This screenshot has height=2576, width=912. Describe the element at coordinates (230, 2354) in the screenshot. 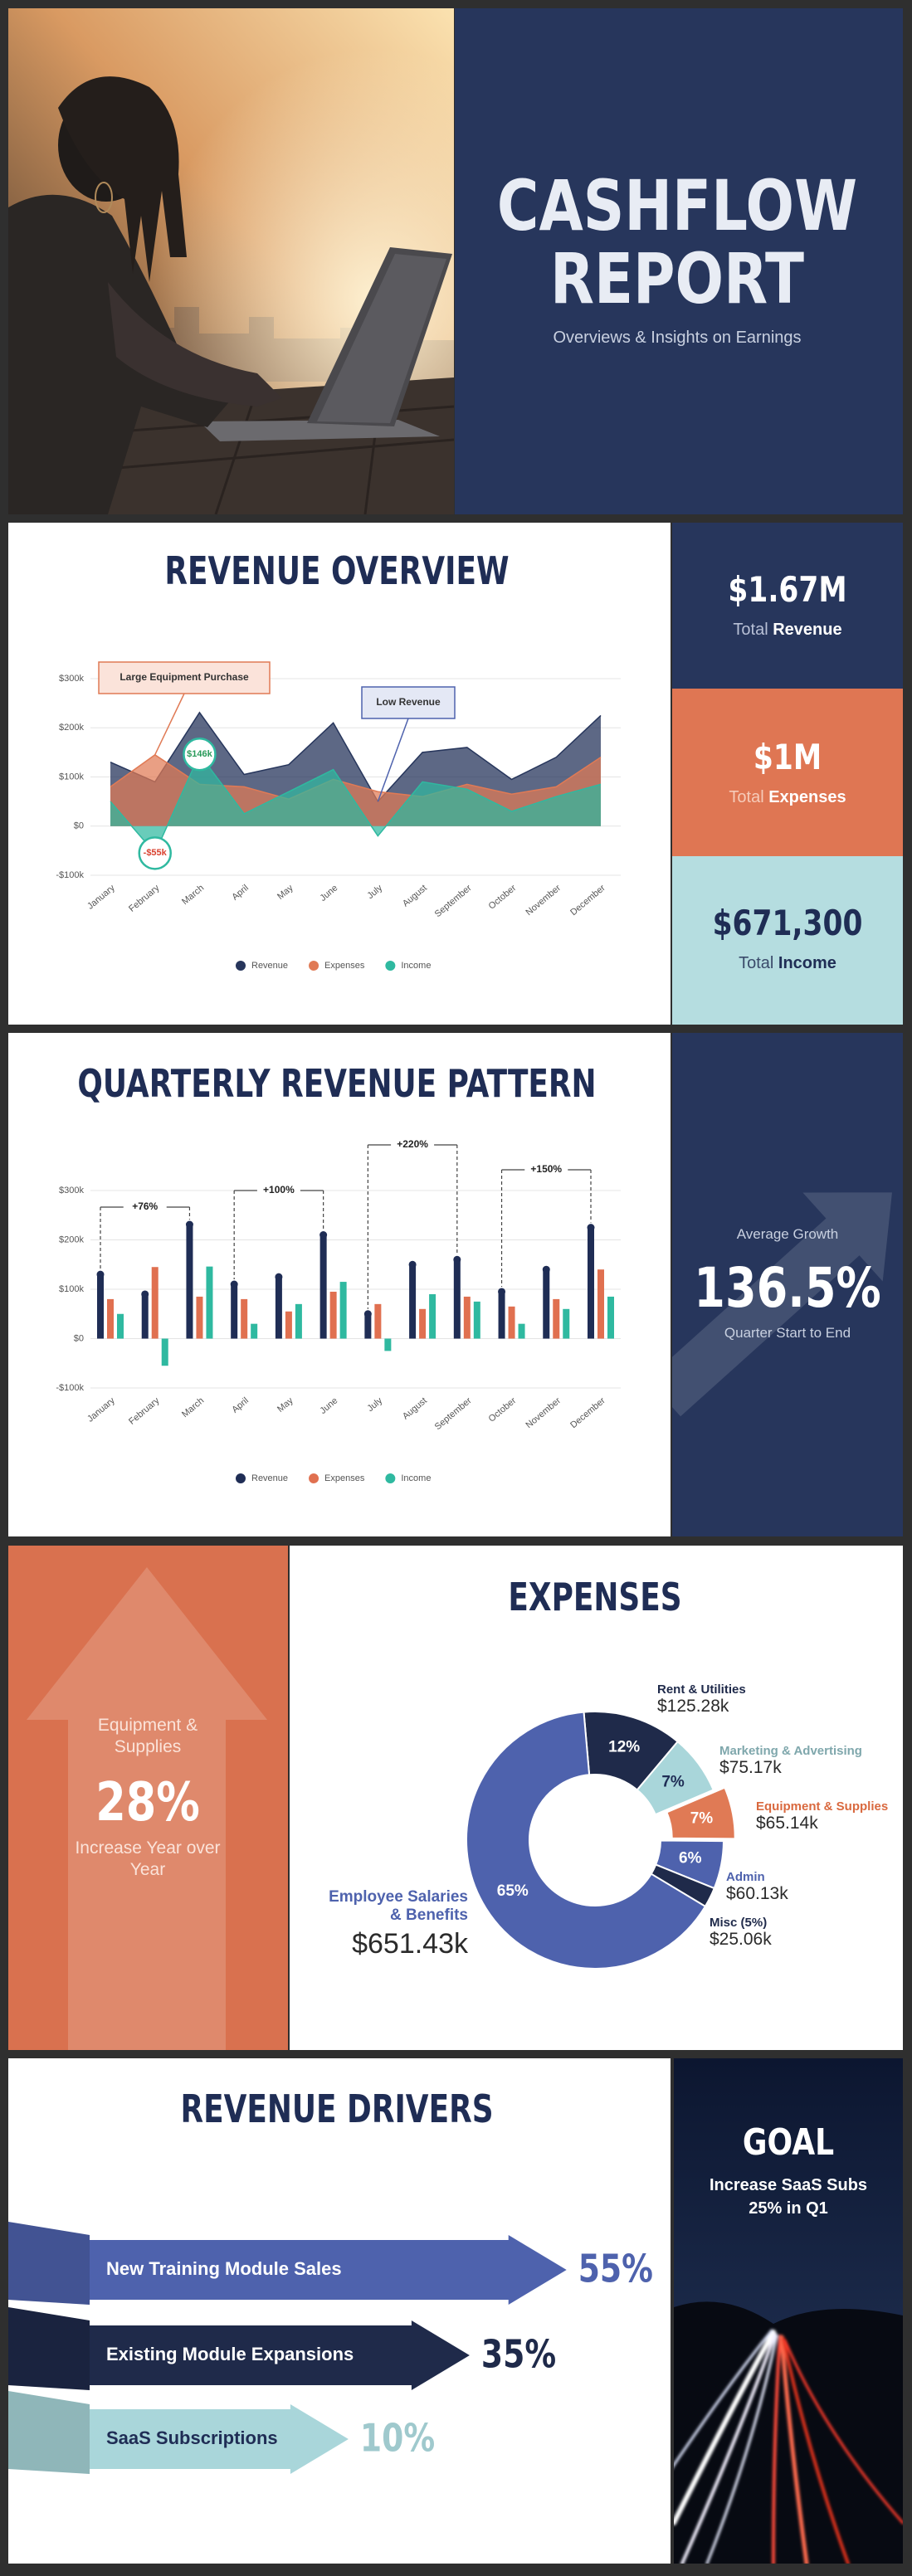

I see `category-label: Existing Module Expansions` at that location.